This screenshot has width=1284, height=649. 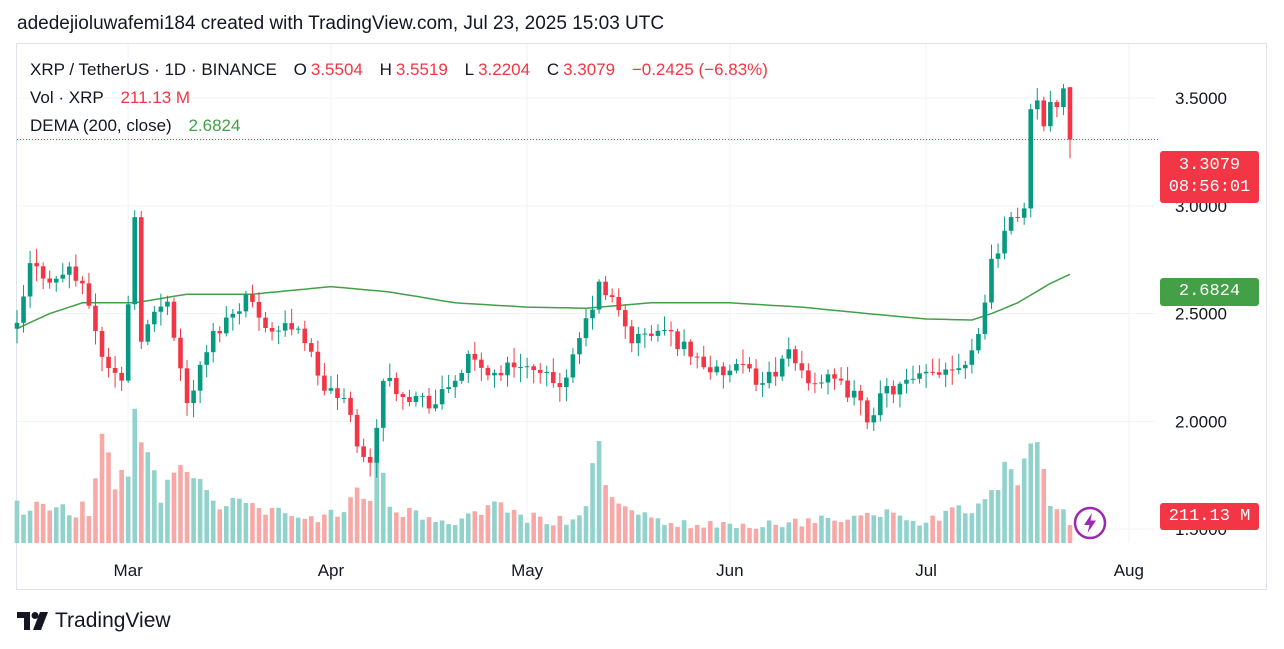 I want to click on x-tick-label: Jul, so click(x=926, y=570).